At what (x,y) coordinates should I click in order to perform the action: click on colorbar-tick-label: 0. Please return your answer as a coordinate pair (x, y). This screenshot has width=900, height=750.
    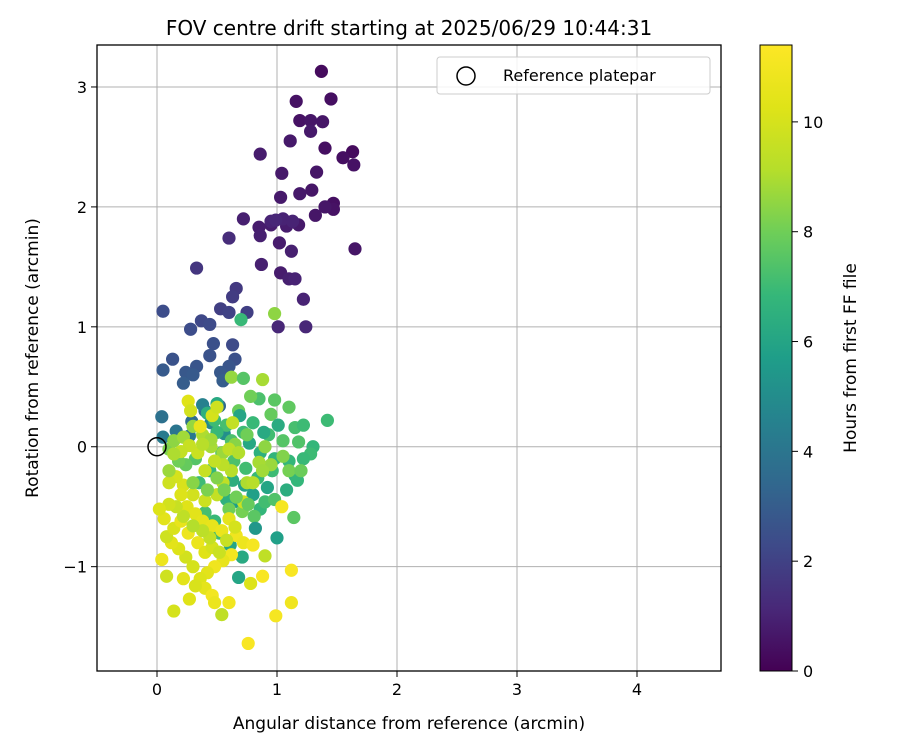
    Looking at the image, I should click on (808, 671).